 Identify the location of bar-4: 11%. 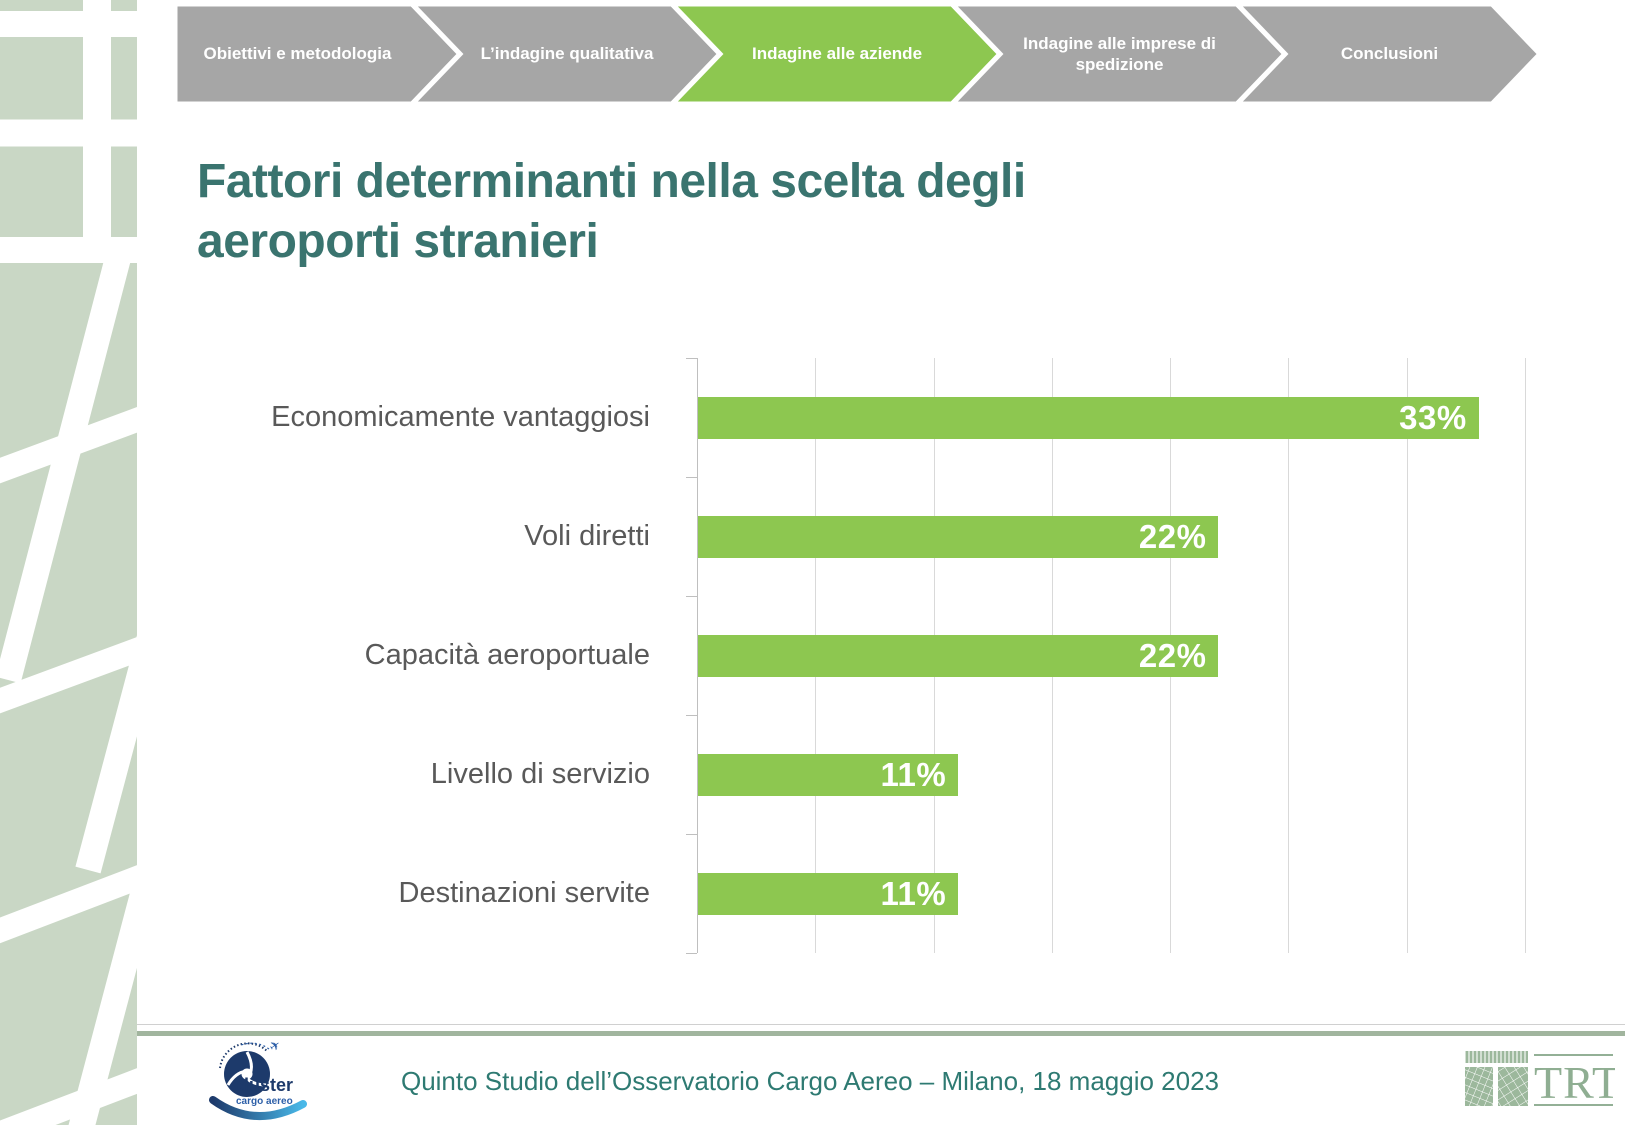
(828, 774).